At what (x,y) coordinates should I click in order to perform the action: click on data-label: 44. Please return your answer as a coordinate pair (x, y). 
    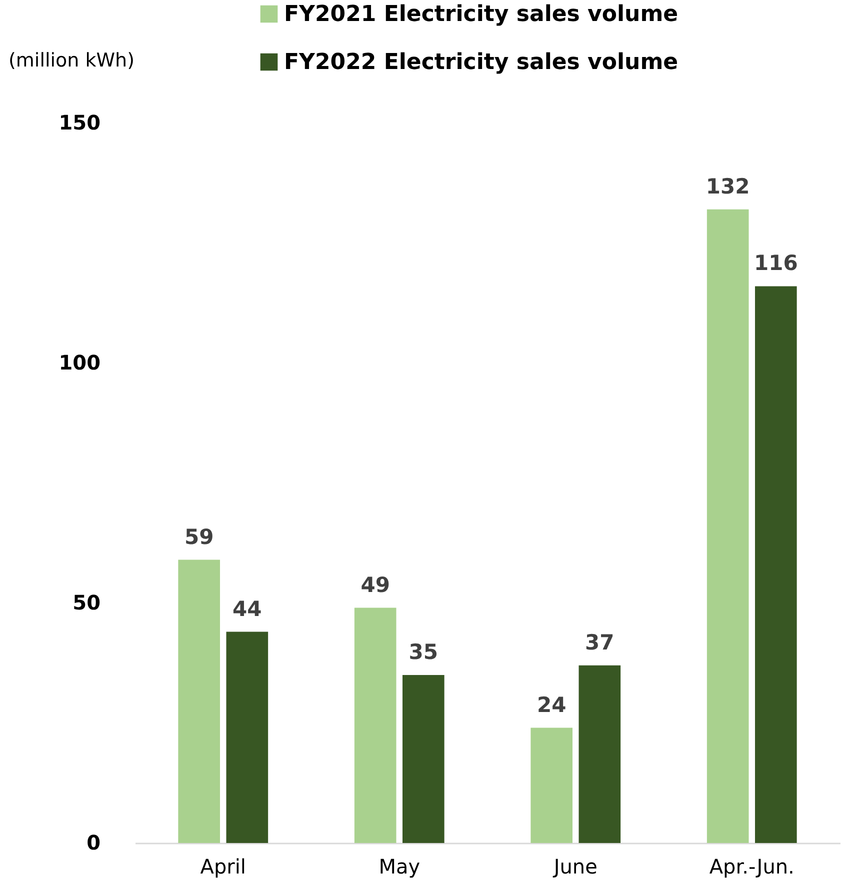
    Looking at the image, I should click on (247, 608).